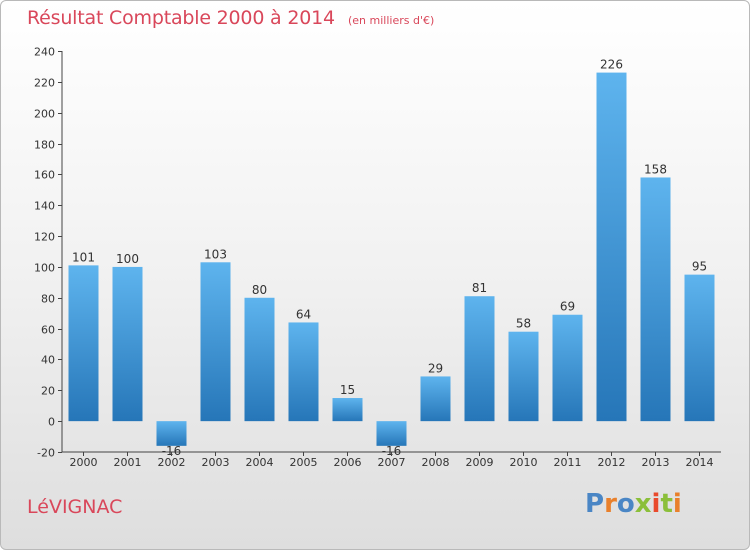 Image resolution: width=750 pixels, height=550 pixels. I want to click on data-label: 101, so click(83, 257).